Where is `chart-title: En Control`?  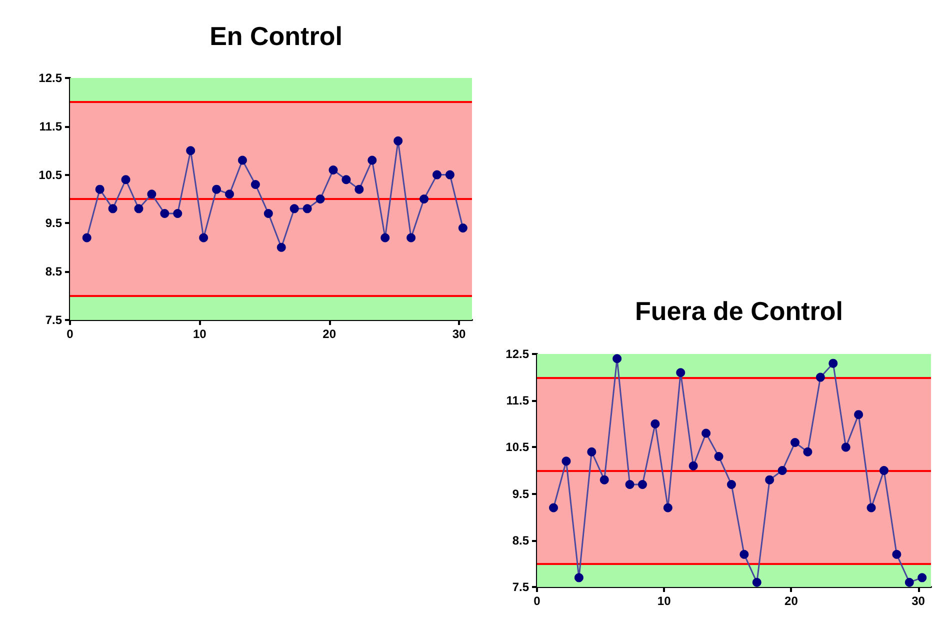 chart-title: En Control is located at coordinates (276, 36).